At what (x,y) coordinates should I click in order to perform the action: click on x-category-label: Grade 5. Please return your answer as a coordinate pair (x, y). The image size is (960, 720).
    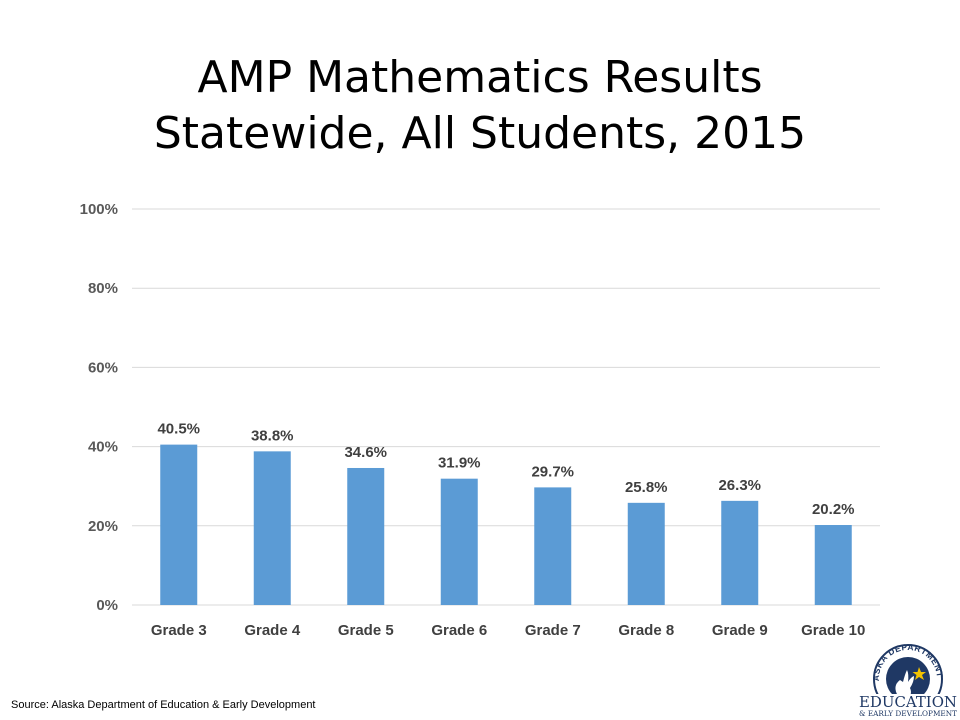
    Looking at the image, I should click on (366, 630).